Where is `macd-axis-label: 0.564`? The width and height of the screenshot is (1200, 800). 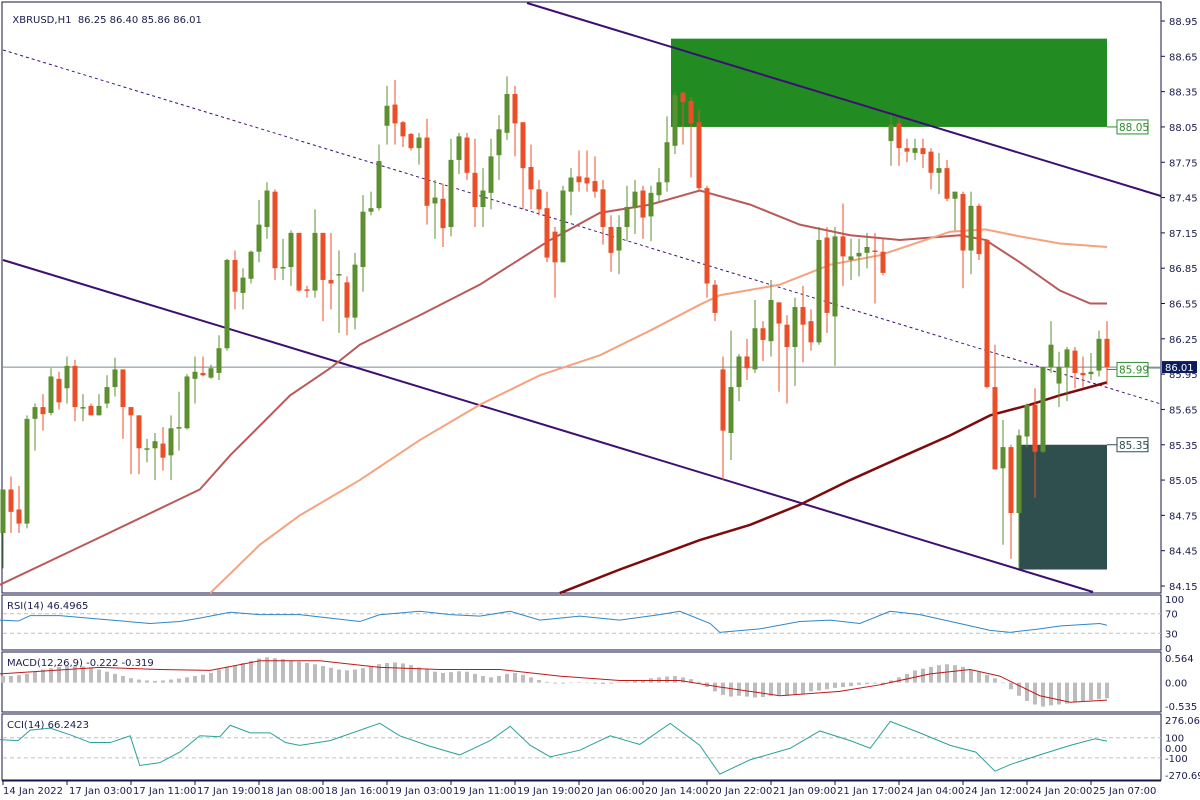
macd-axis-label: 0.564 is located at coordinates (1179, 659).